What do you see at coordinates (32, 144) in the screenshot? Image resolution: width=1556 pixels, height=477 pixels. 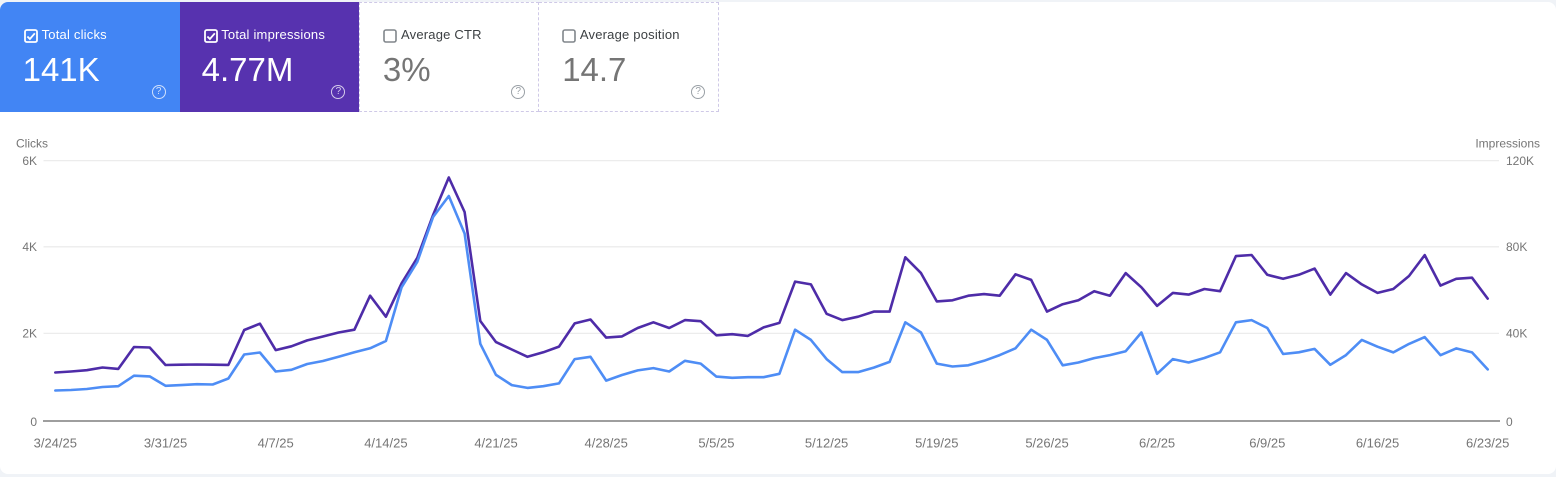 I see `svg-text: Clicks` at bounding box center [32, 144].